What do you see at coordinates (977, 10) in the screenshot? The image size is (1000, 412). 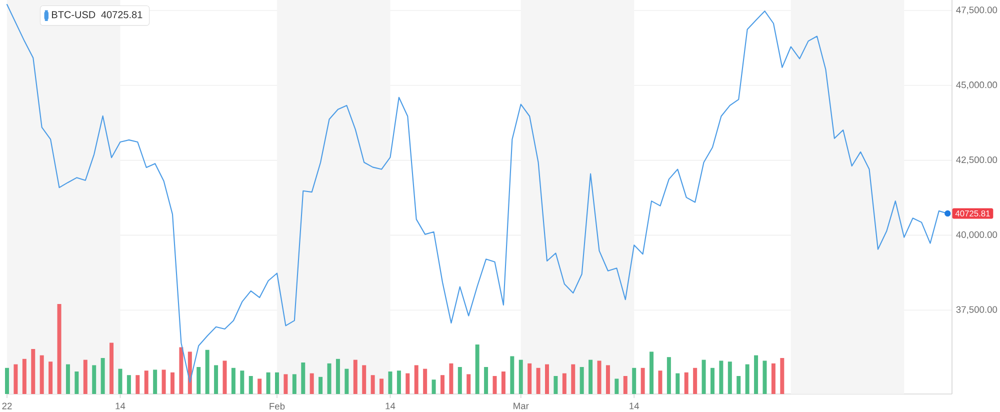 I see `y-tick-label: 47,500.00` at bounding box center [977, 10].